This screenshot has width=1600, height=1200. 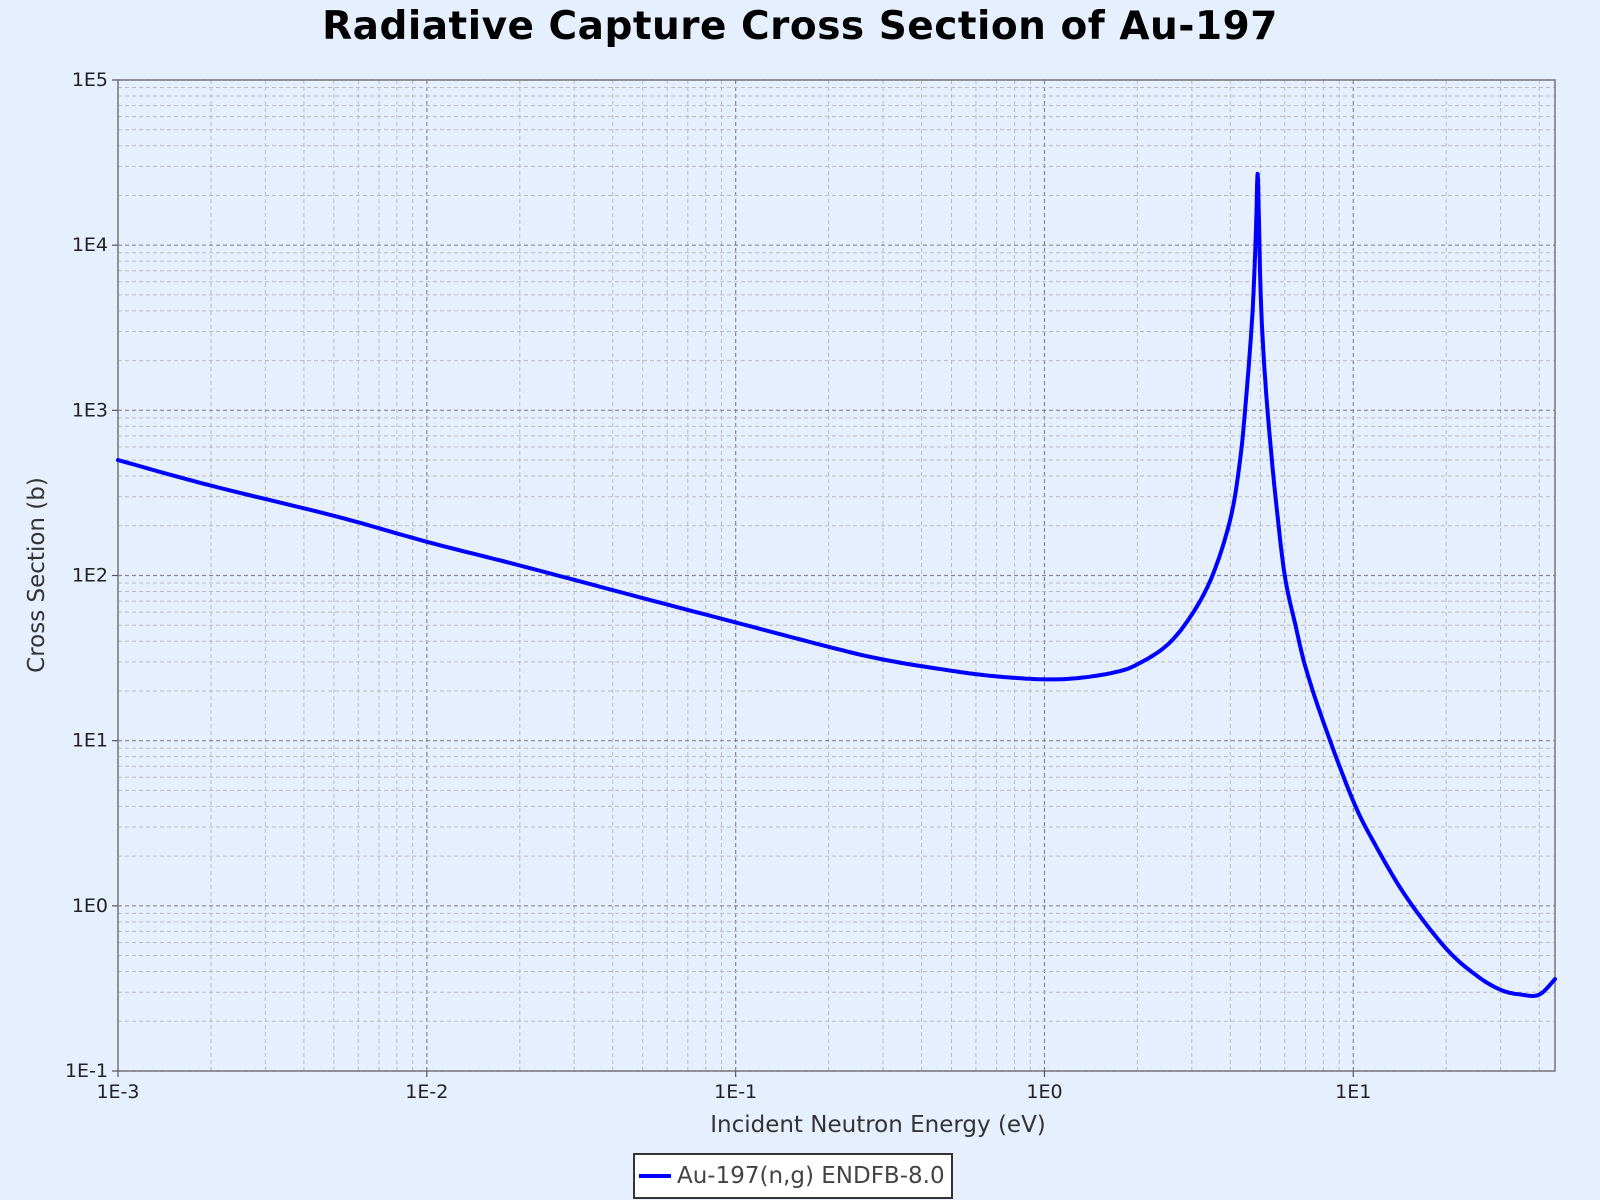 What do you see at coordinates (90, 80) in the screenshot?
I see `y-tick-label: 1E5` at bounding box center [90, 80].